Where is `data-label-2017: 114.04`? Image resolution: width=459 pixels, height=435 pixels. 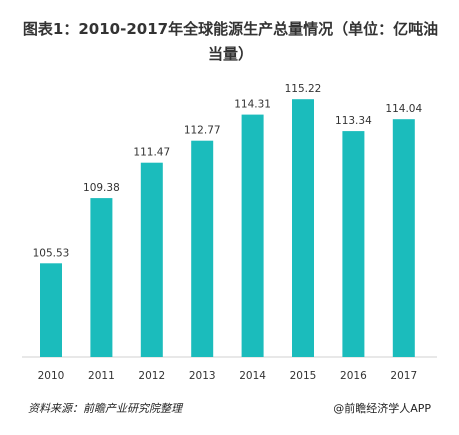
data-label-2017: 114.04 is located at coordinates (403, 109).